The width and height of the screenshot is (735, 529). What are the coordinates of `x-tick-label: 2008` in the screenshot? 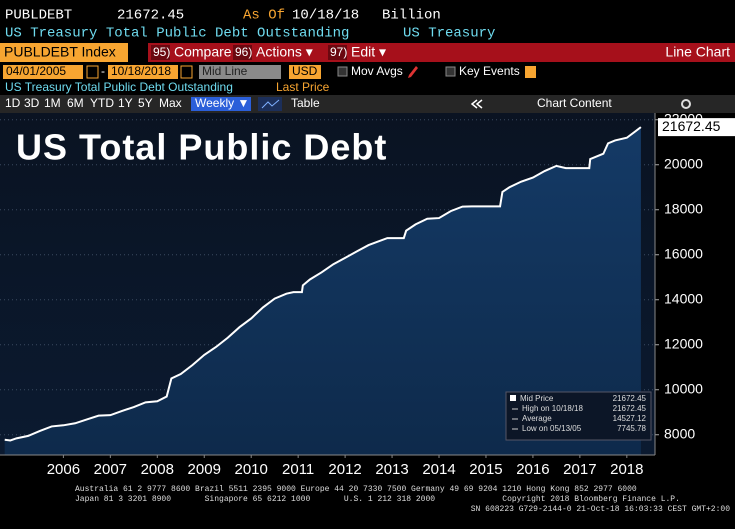 It's located at (157, 469).